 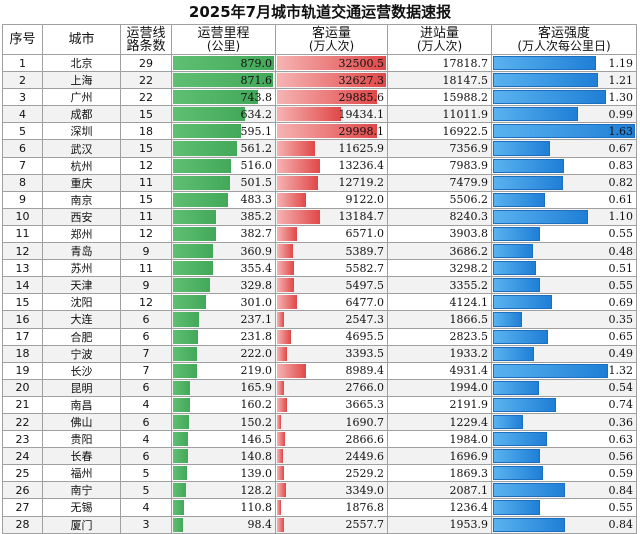 What do you see at coordinates (81, 439) in the screenshot?
I see `cell-city: 贵阳` at bounding box center [81, 439].